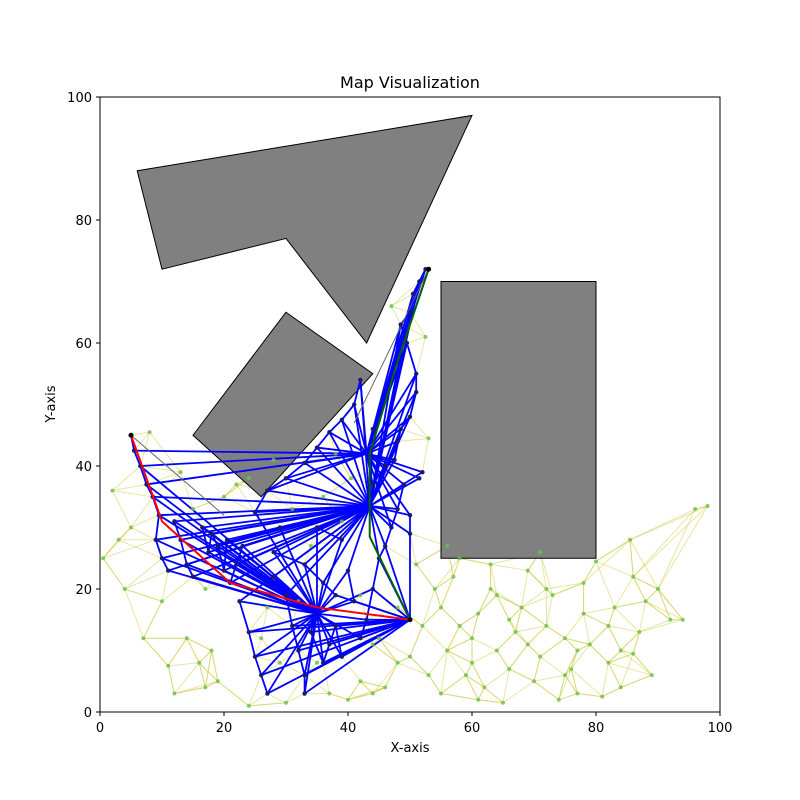 The width and height of the screenshot is (800, 800). I want to click on x-tick-label: 100, so click(720, 728).